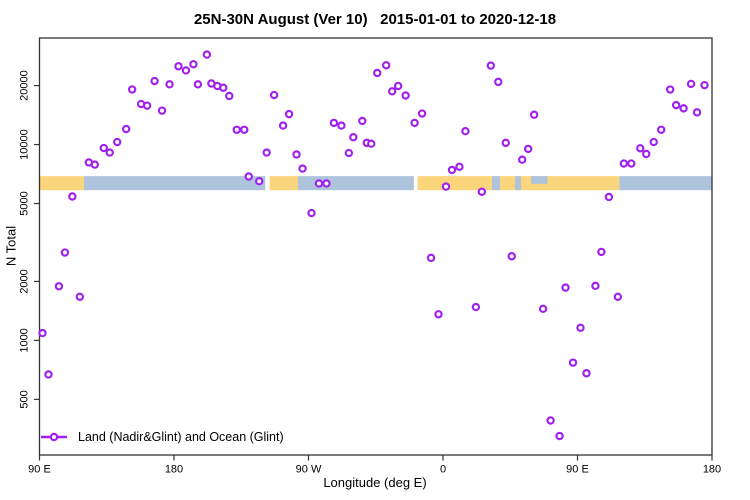  I want to click on y-tick-label: 5000, so click(25, 203).